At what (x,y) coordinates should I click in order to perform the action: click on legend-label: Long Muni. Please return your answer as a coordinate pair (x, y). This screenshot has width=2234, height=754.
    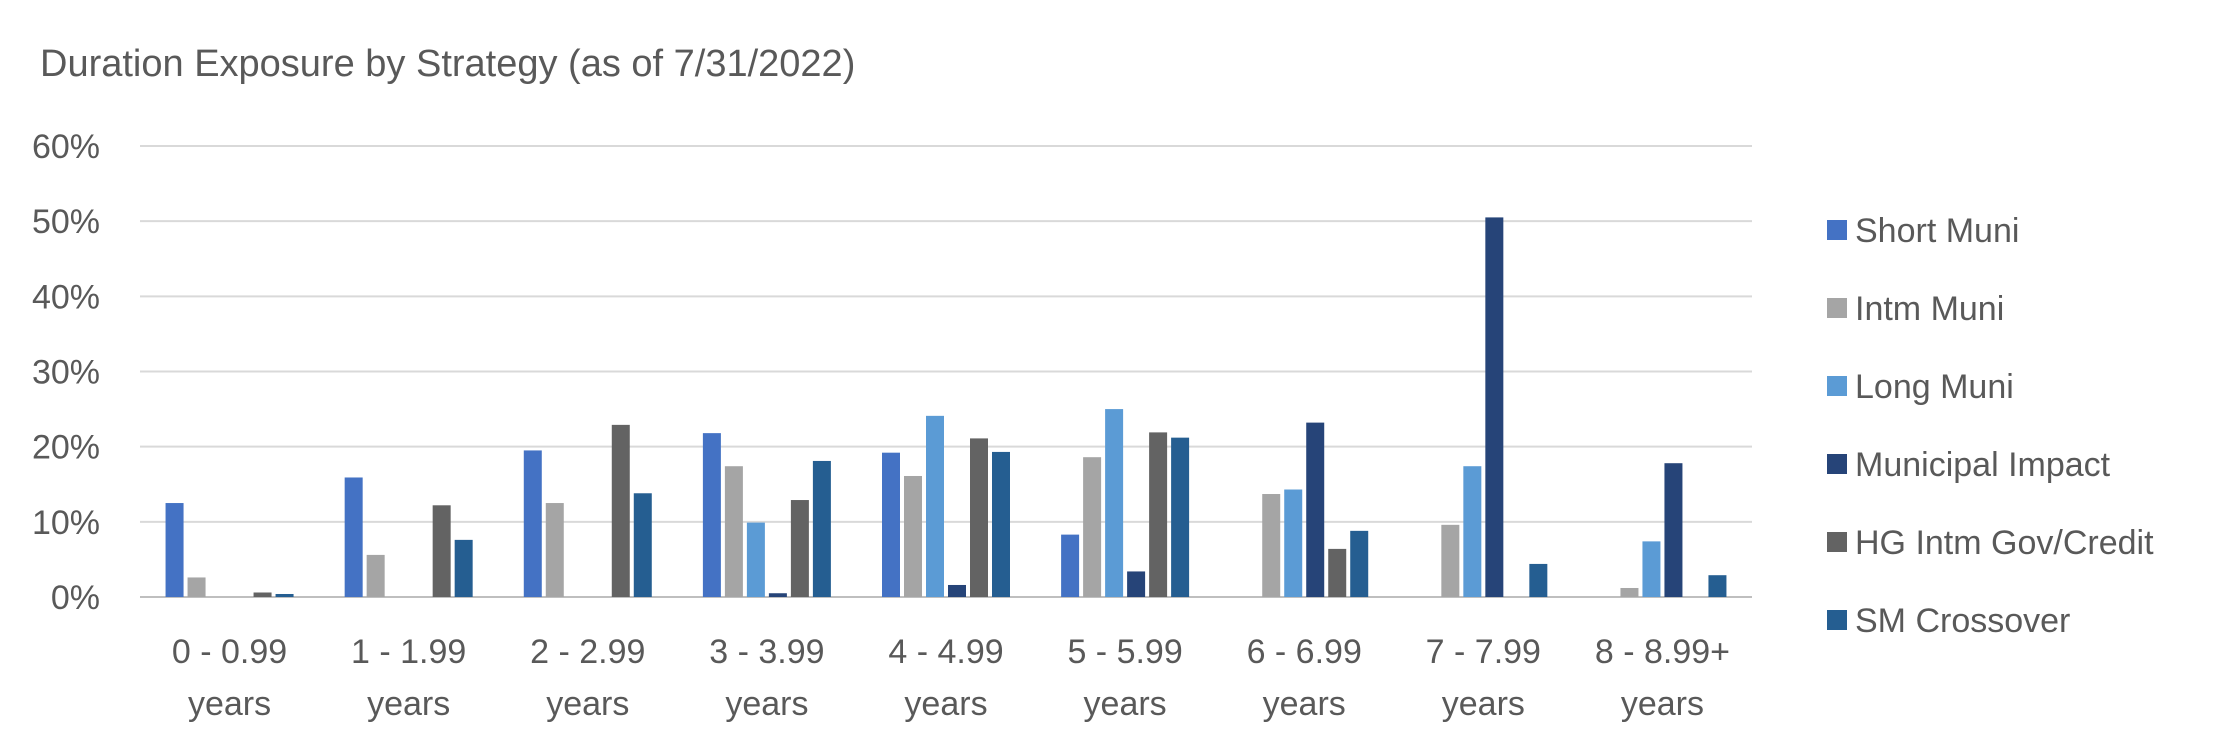
    Looking at the image, I should click on (1934, 387).